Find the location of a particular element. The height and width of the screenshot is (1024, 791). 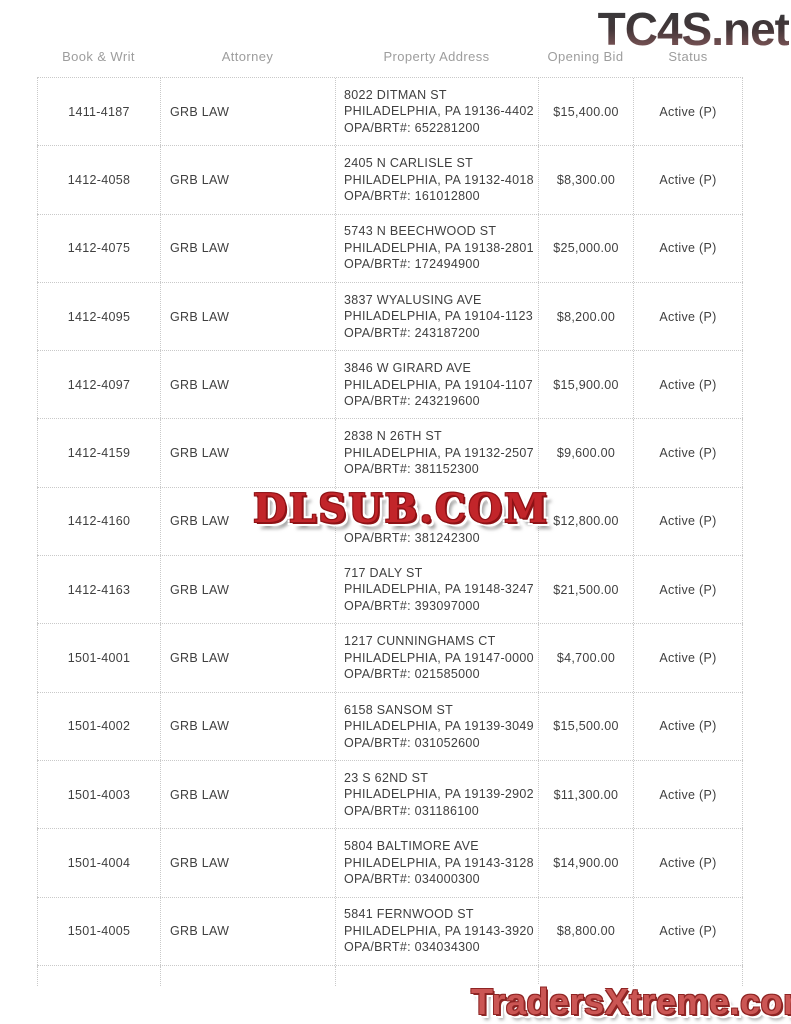

address-street: 5743 N BEECHWOOD ST is located at coordinates (420, 231).